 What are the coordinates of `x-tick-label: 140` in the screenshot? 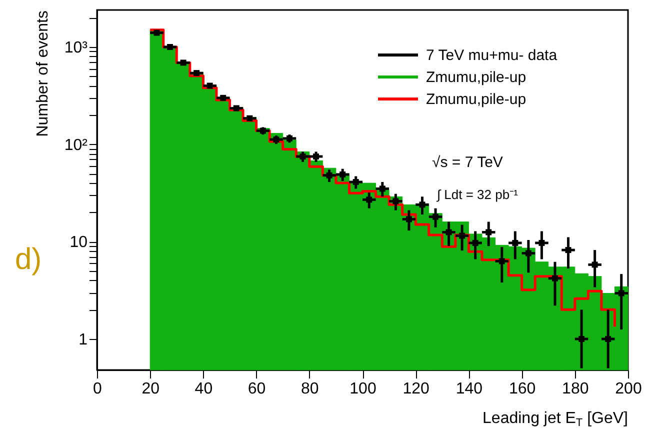 It's located at (469, 389).